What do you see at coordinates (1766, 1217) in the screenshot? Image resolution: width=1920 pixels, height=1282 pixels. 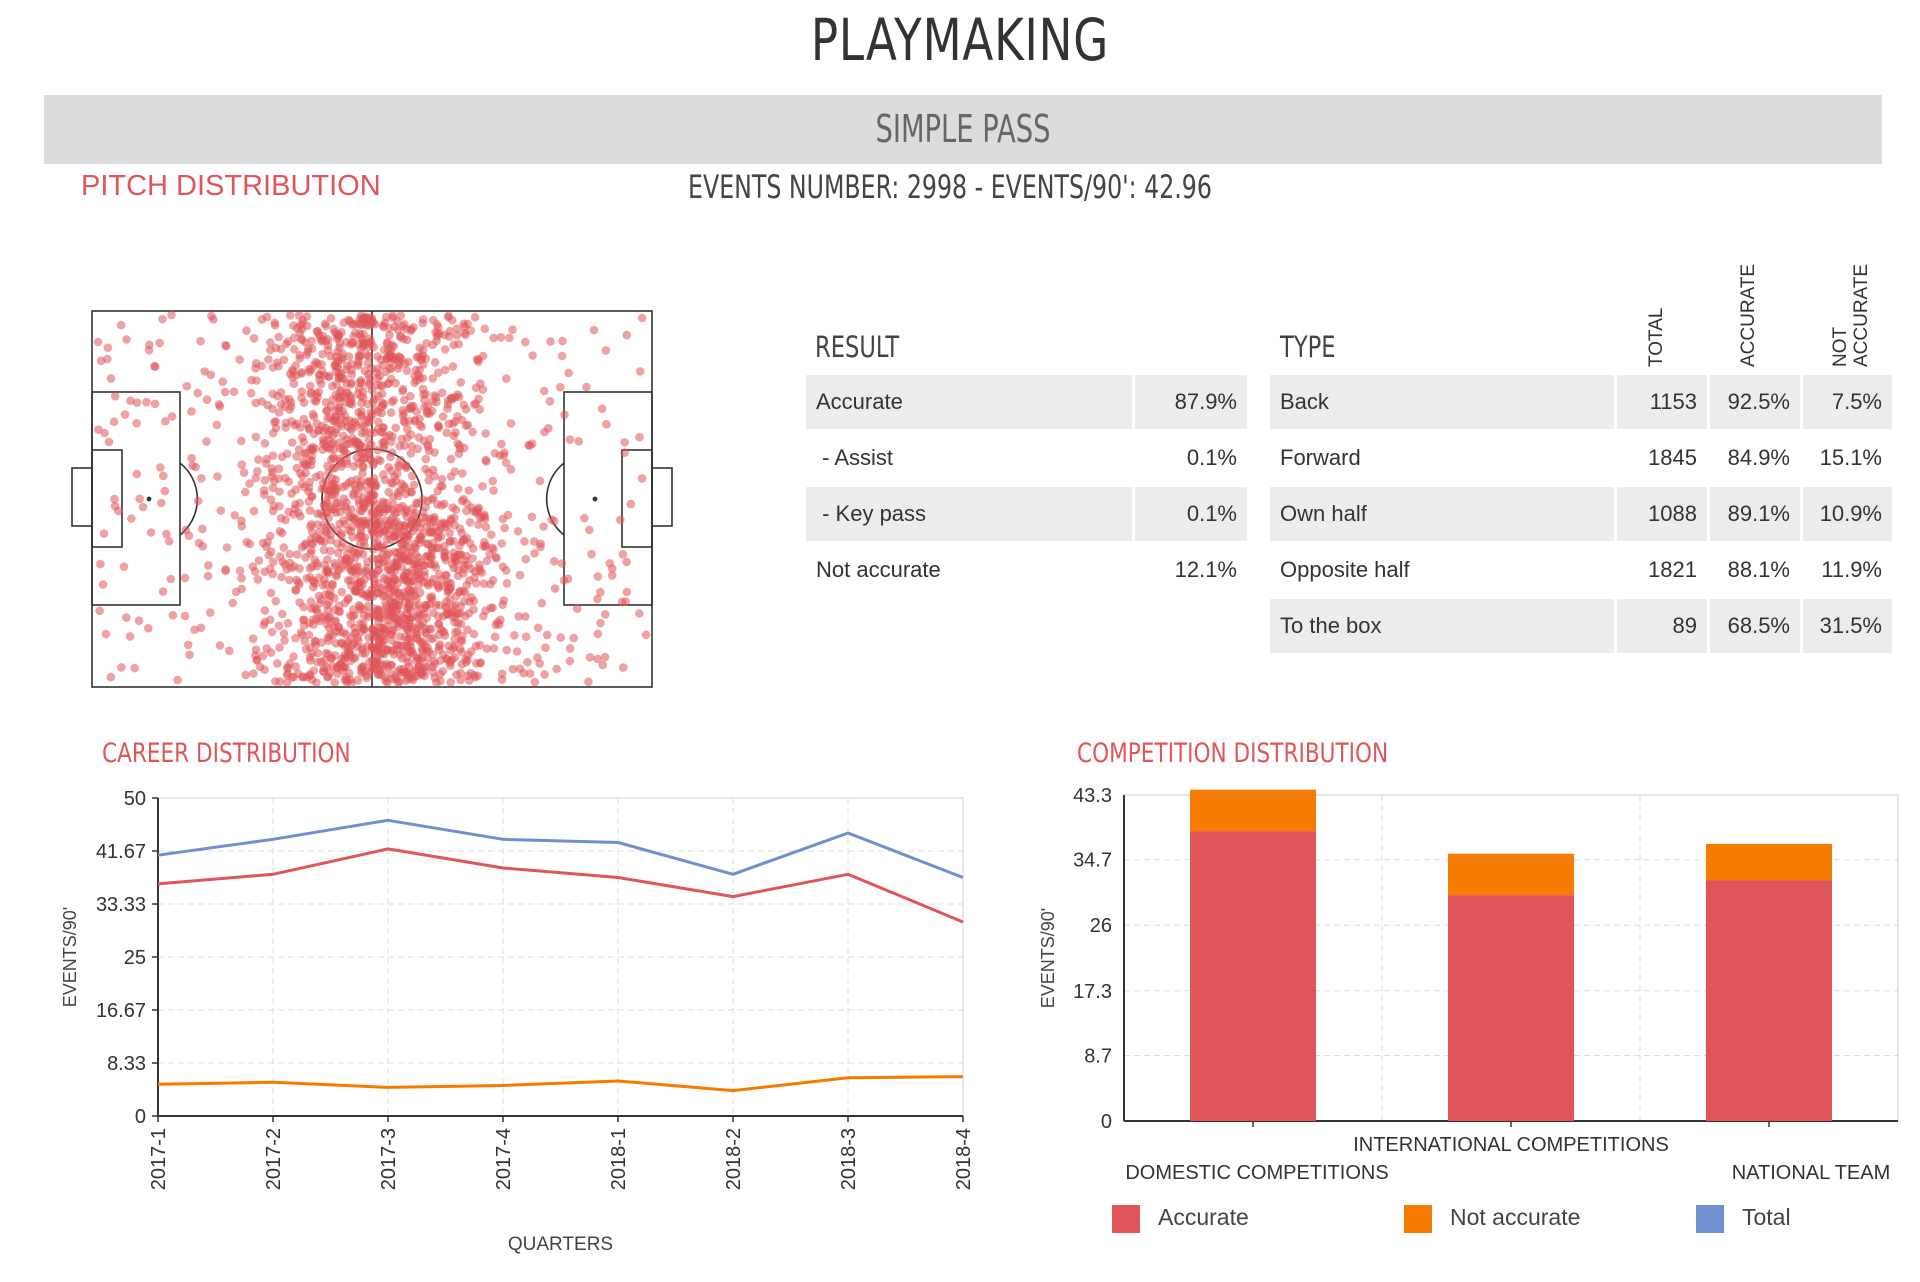 I see `legend-label: Total` at bounding box center [1766, 1217].